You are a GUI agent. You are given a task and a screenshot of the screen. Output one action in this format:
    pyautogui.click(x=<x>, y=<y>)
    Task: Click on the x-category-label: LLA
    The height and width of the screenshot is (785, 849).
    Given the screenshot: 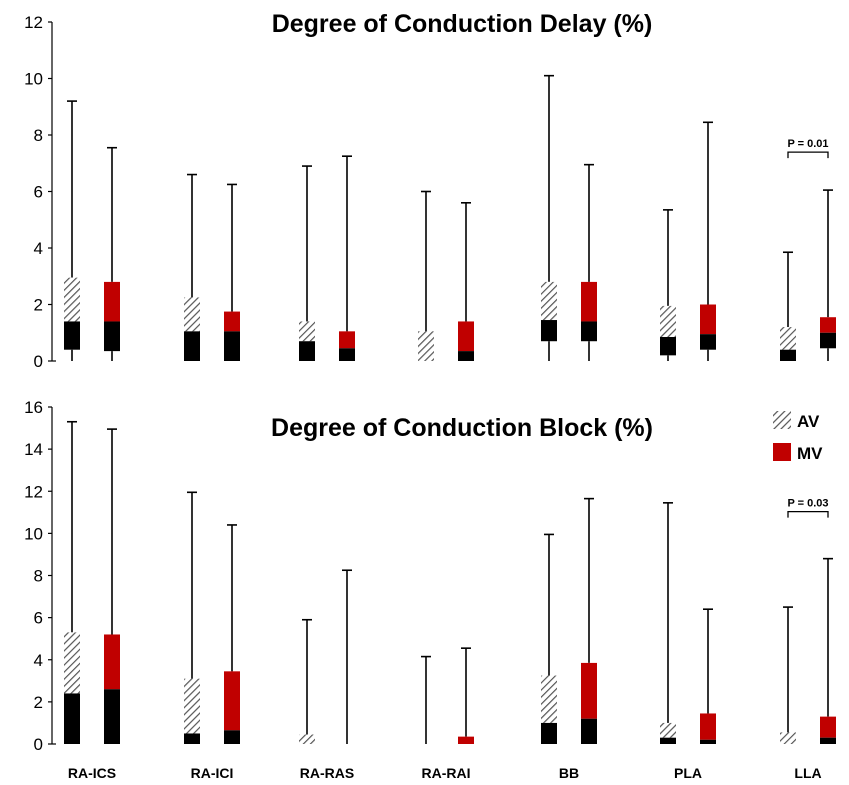 What is the action you would take?
    pyautogui.click(x=807, y=773)
    